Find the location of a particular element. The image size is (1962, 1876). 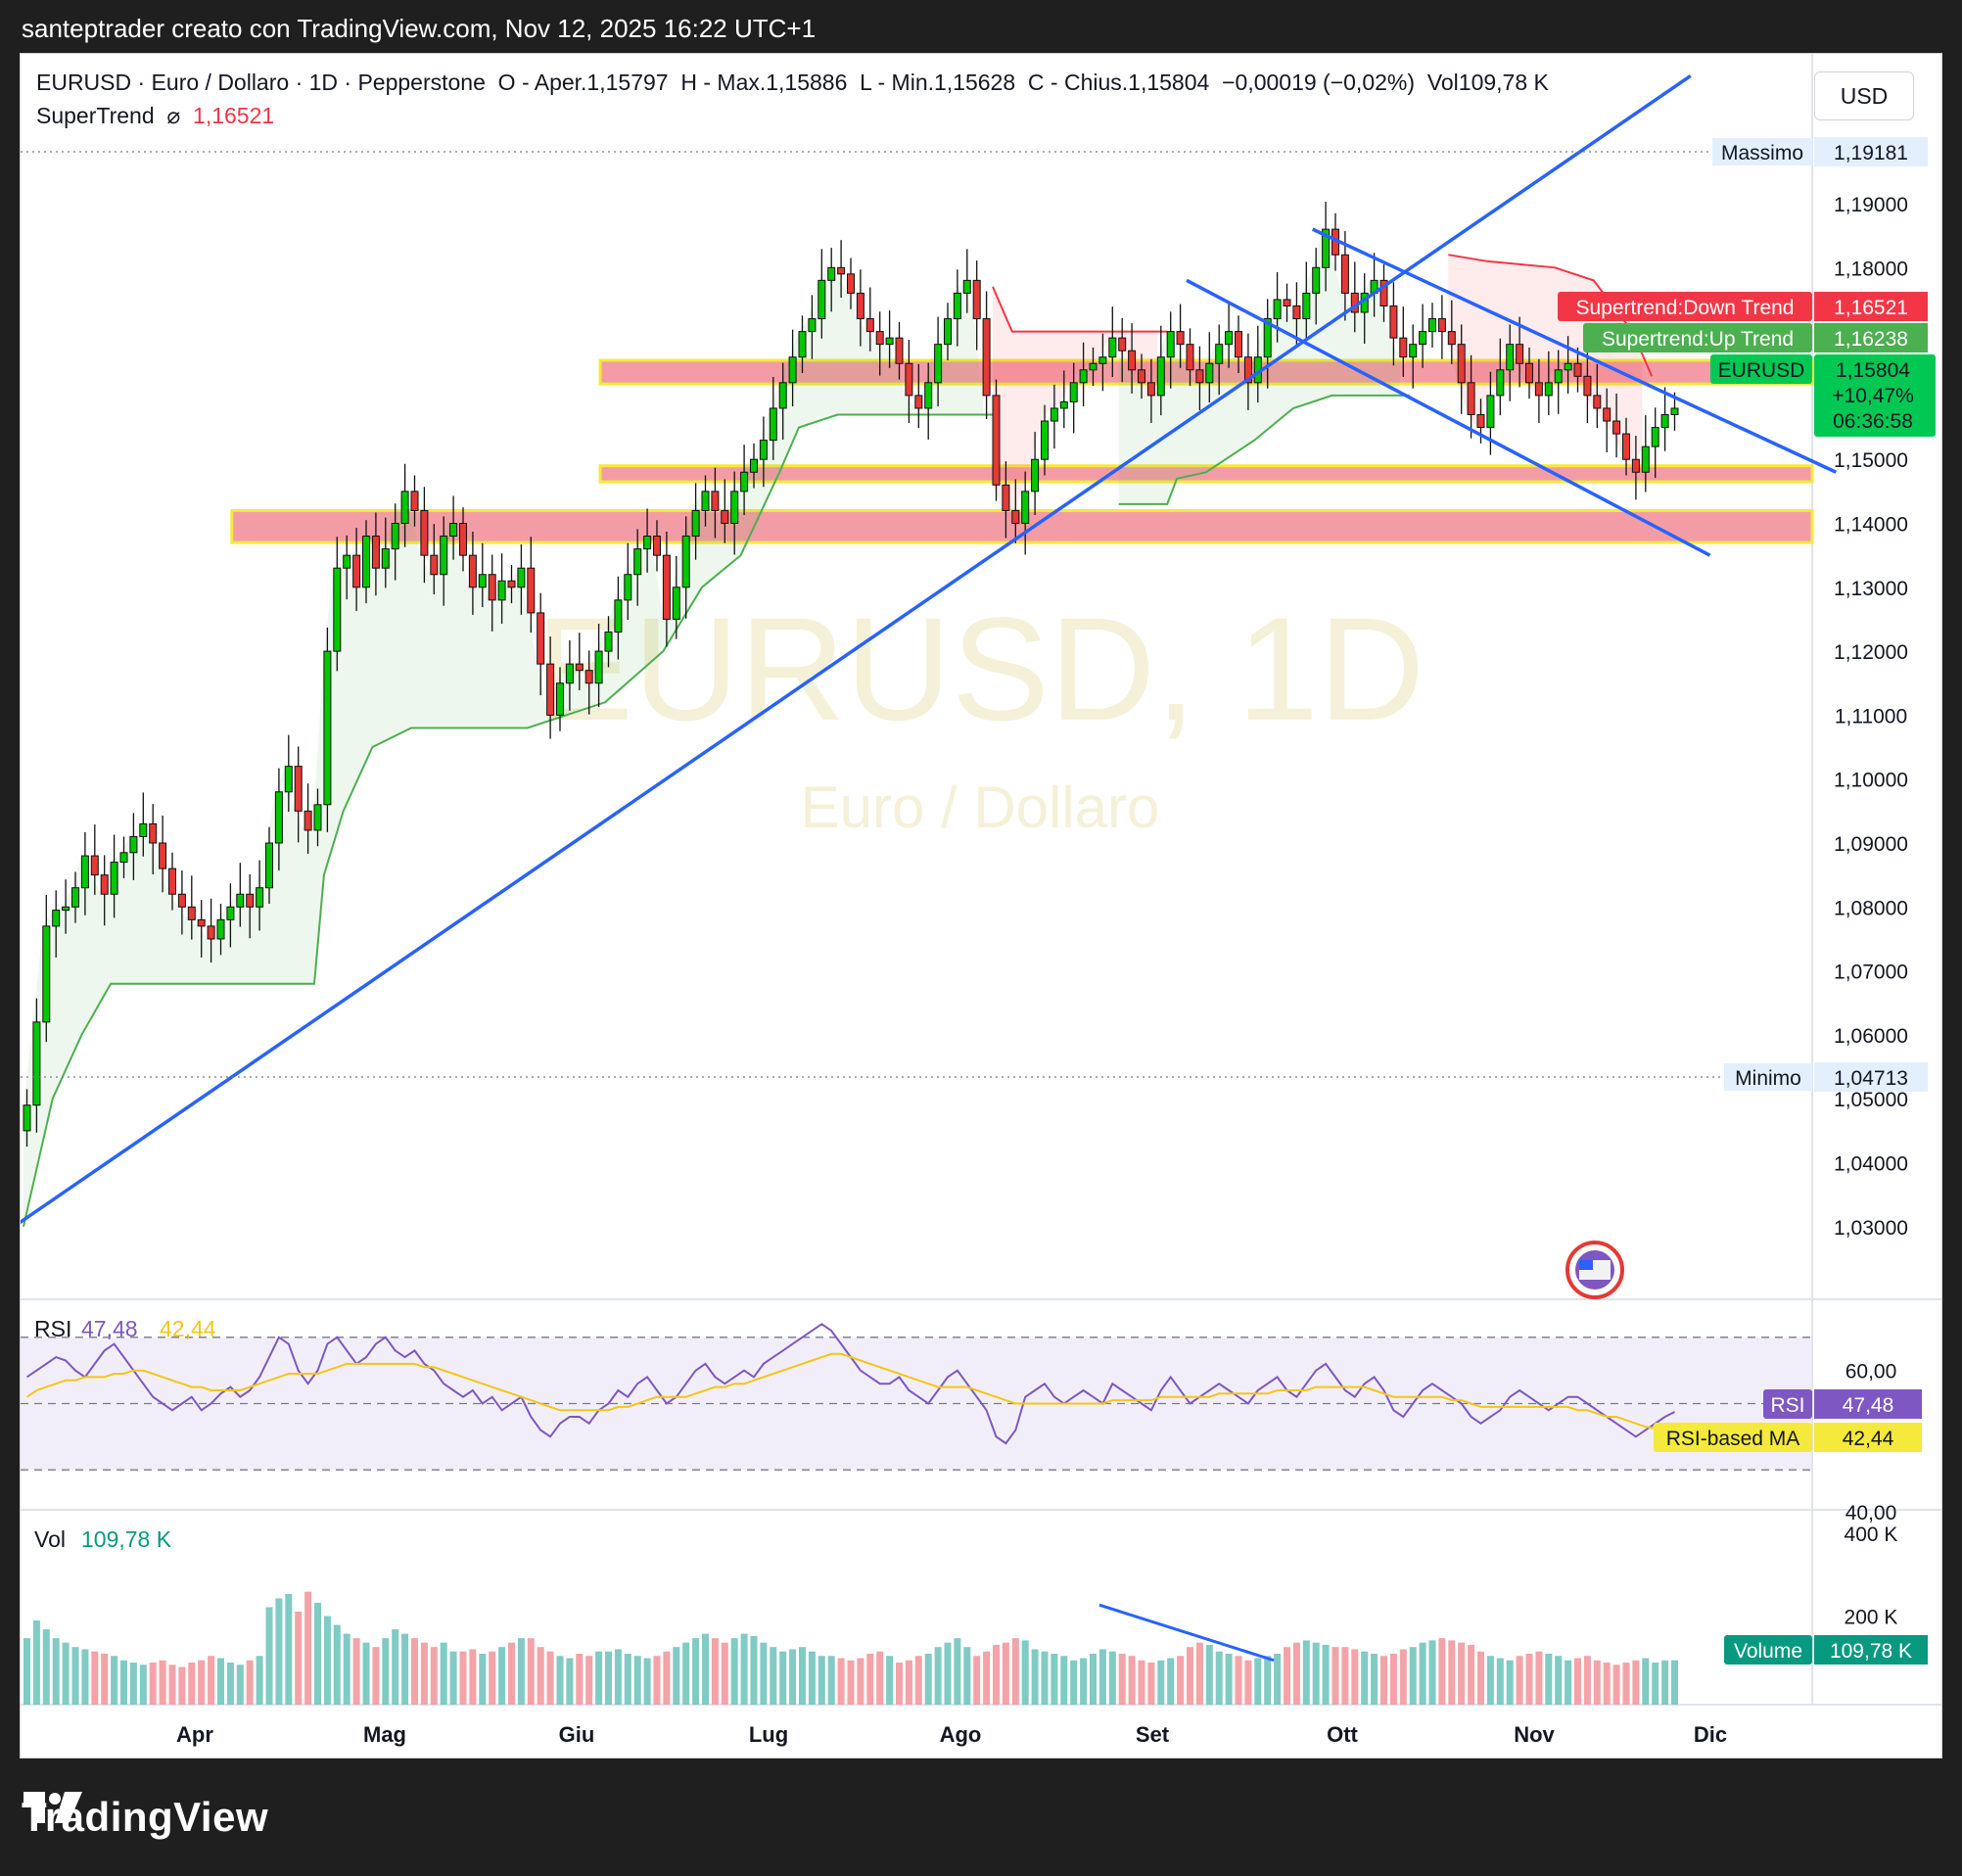

currency-button: USD is located at coordinates (1864, 95).